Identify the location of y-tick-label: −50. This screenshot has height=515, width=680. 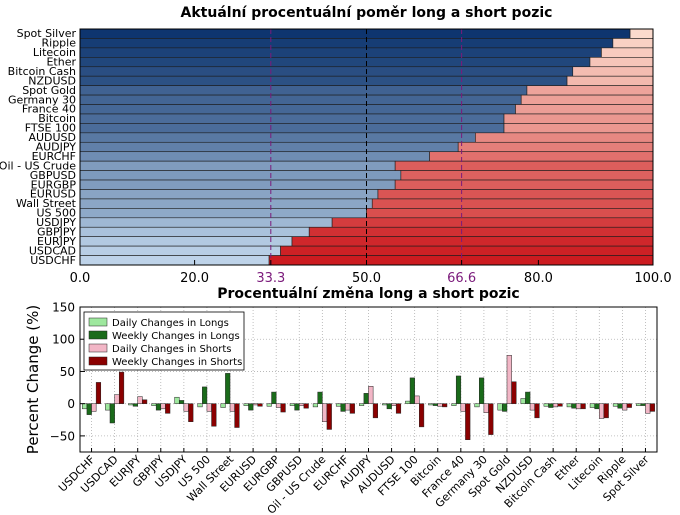
(62, 436).